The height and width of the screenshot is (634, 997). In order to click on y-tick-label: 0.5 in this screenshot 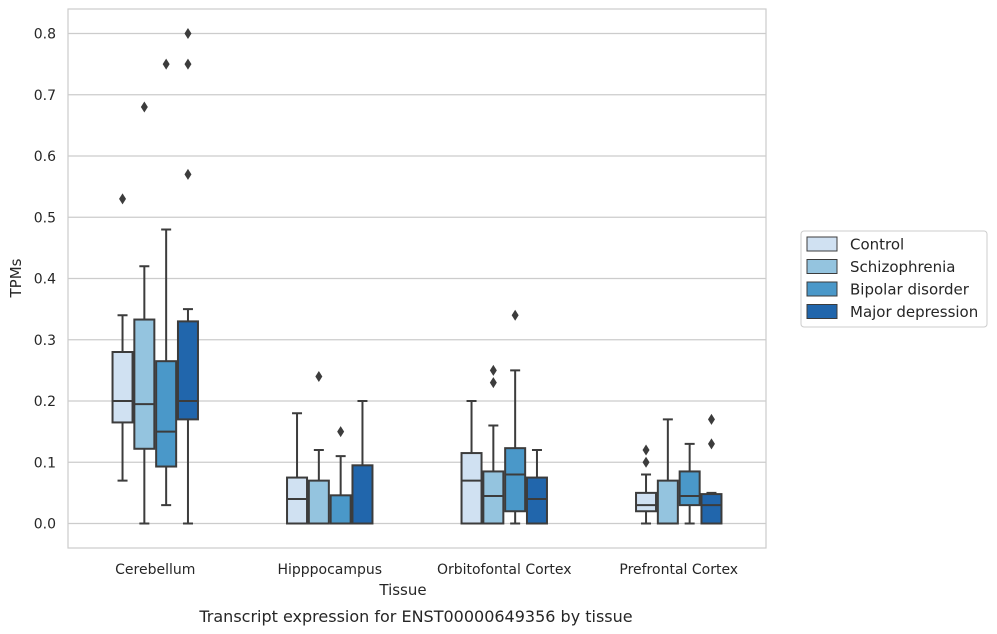, I will do `click(45, 218)`.